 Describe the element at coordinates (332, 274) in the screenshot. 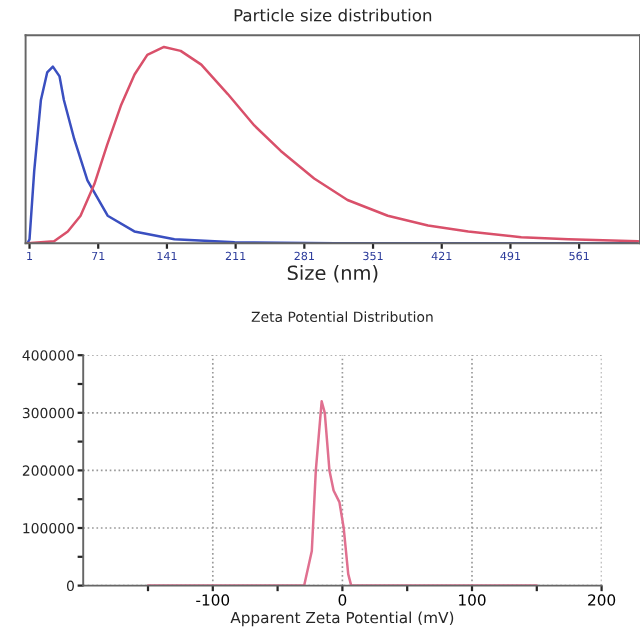

I see `x-axis-title: Size (nm)` at that location.